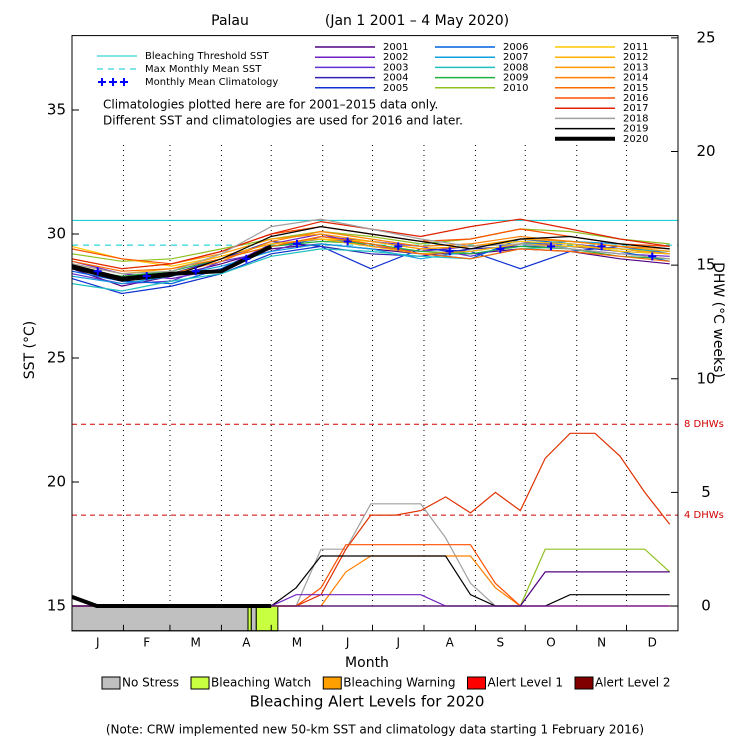  What do you see at coordinates (56, 234) in the screenshot?
I see `y-tick-label: 30` at bounding box center [56, 234].